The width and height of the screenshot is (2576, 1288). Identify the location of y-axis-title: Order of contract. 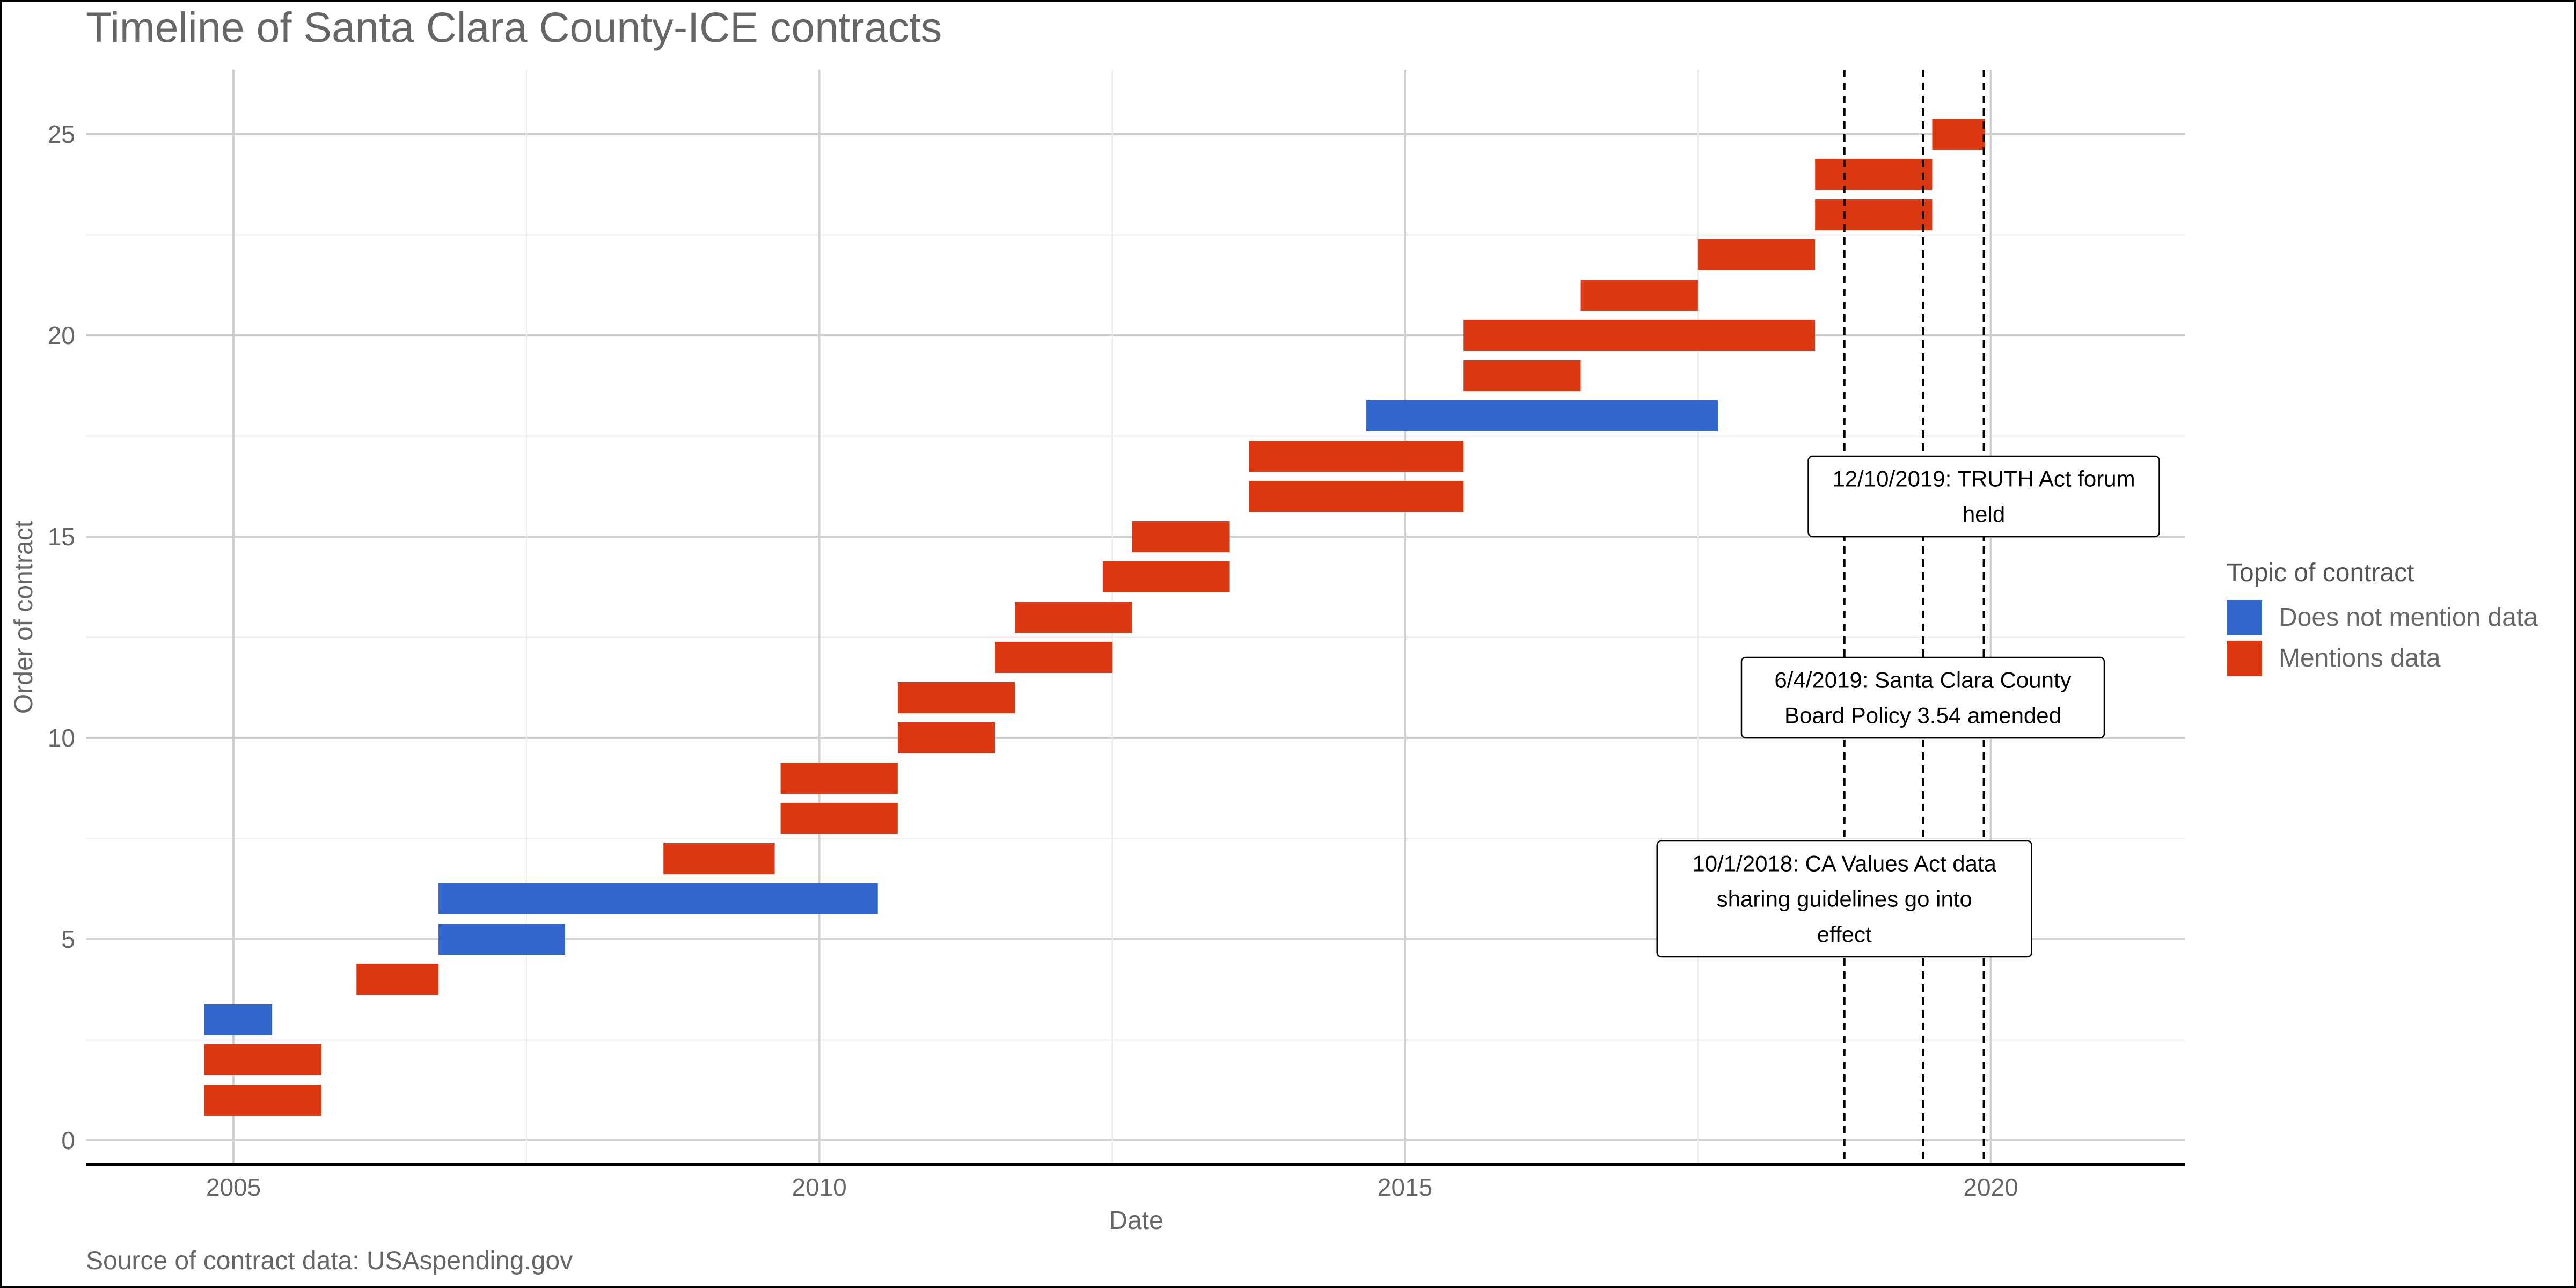
(24, 617).